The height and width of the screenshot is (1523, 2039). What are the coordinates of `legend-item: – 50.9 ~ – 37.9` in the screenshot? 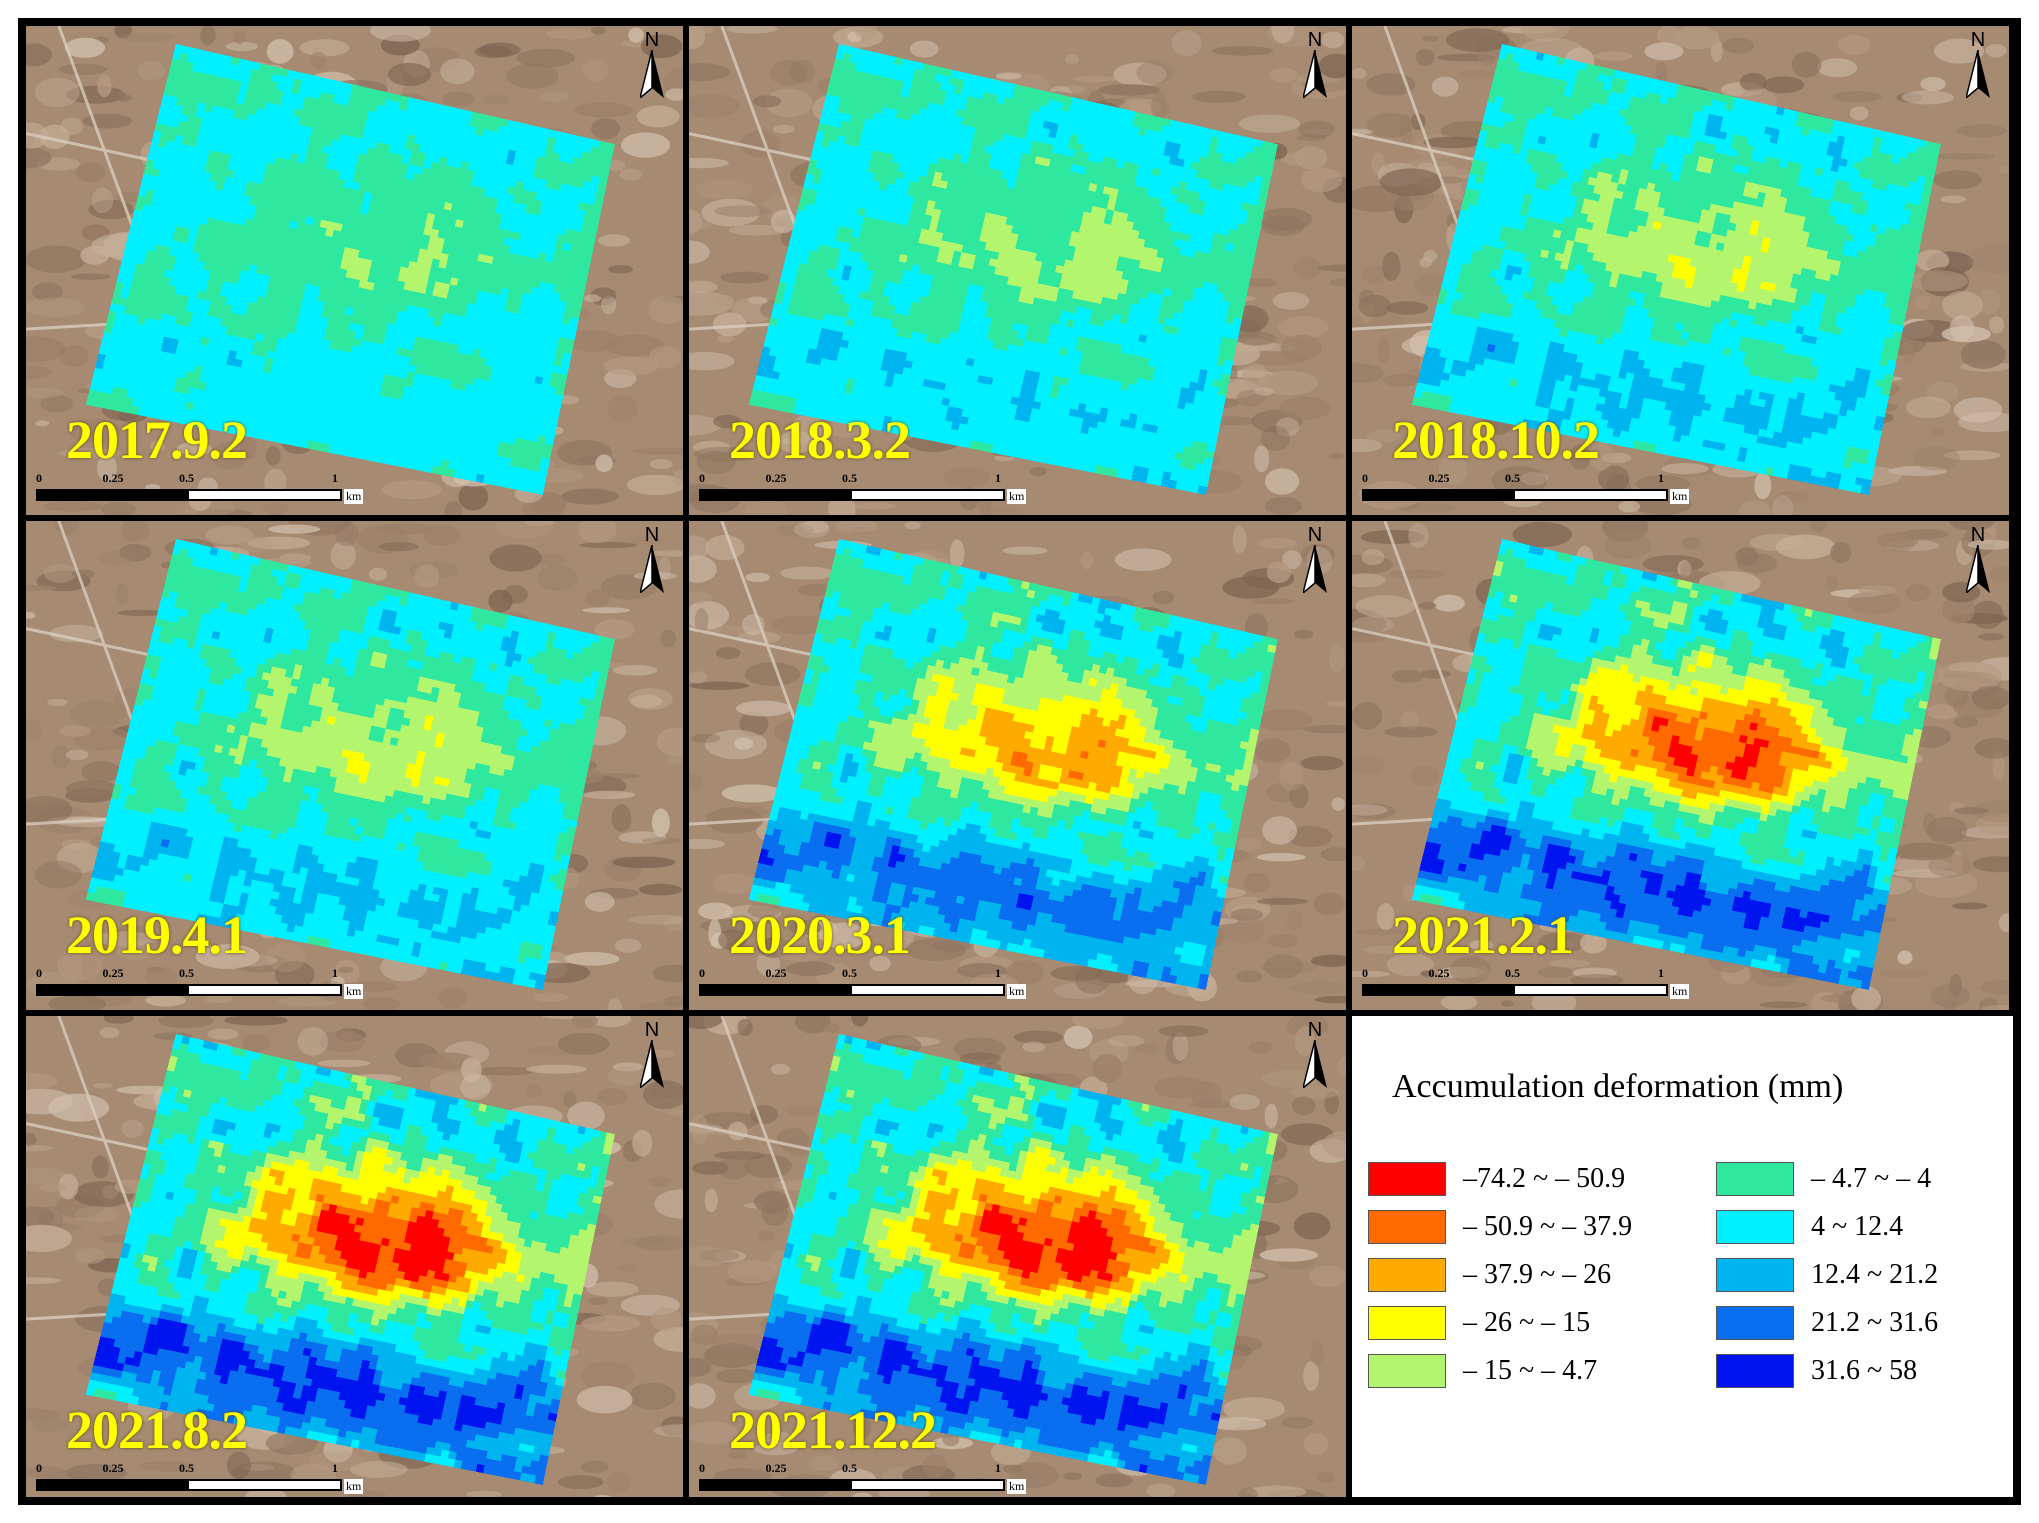 It's located at (1518, 1228).